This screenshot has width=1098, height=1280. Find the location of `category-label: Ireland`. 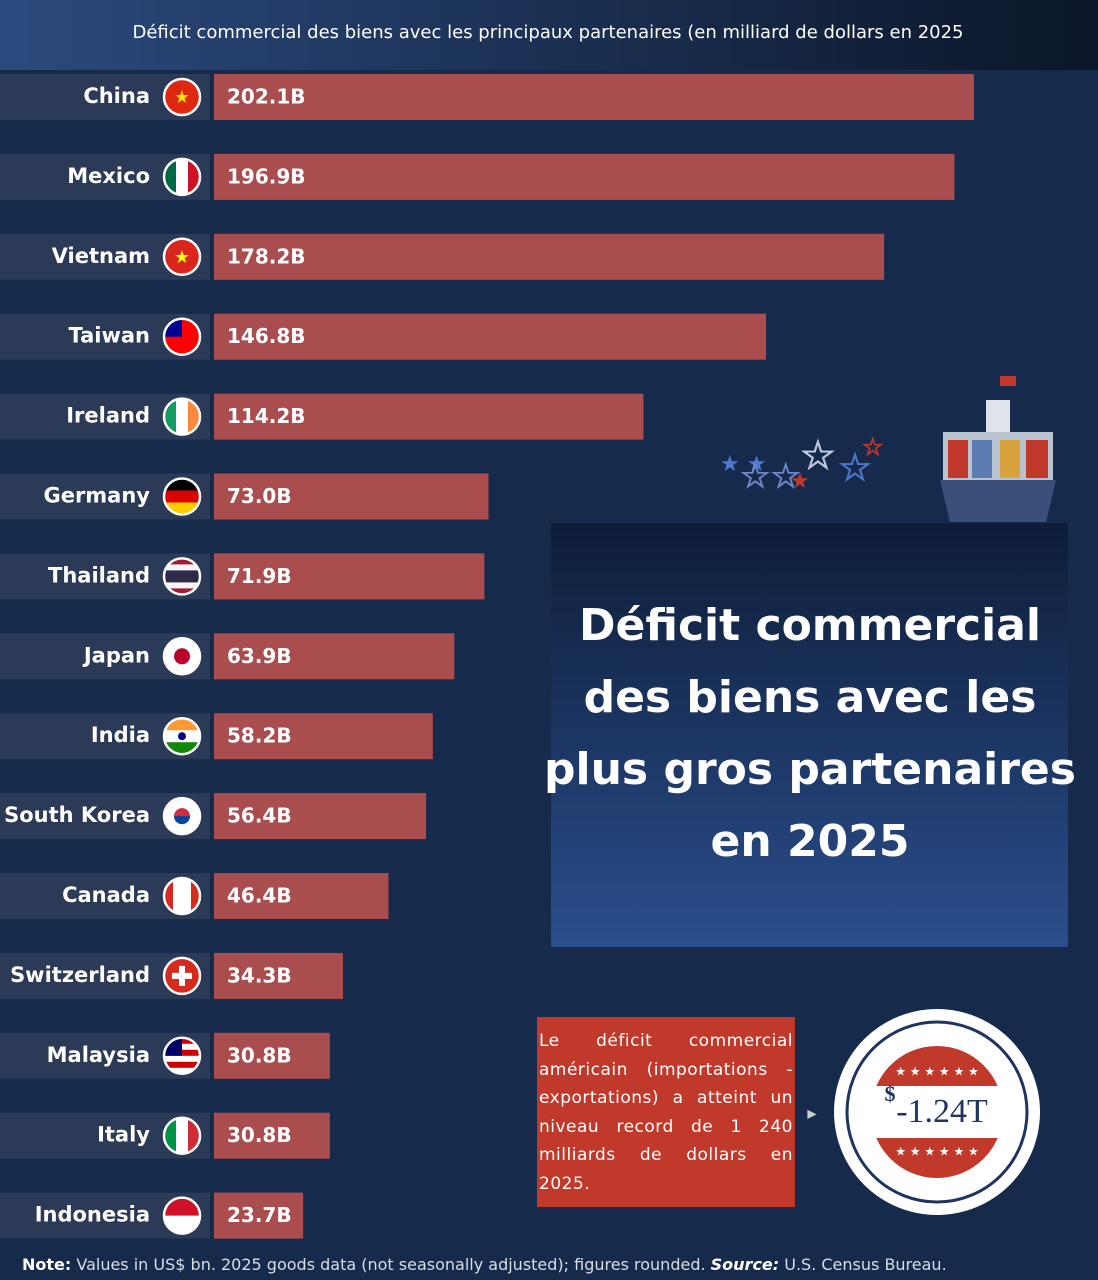

category-label: Ireland is located at coordinates (108, 416).